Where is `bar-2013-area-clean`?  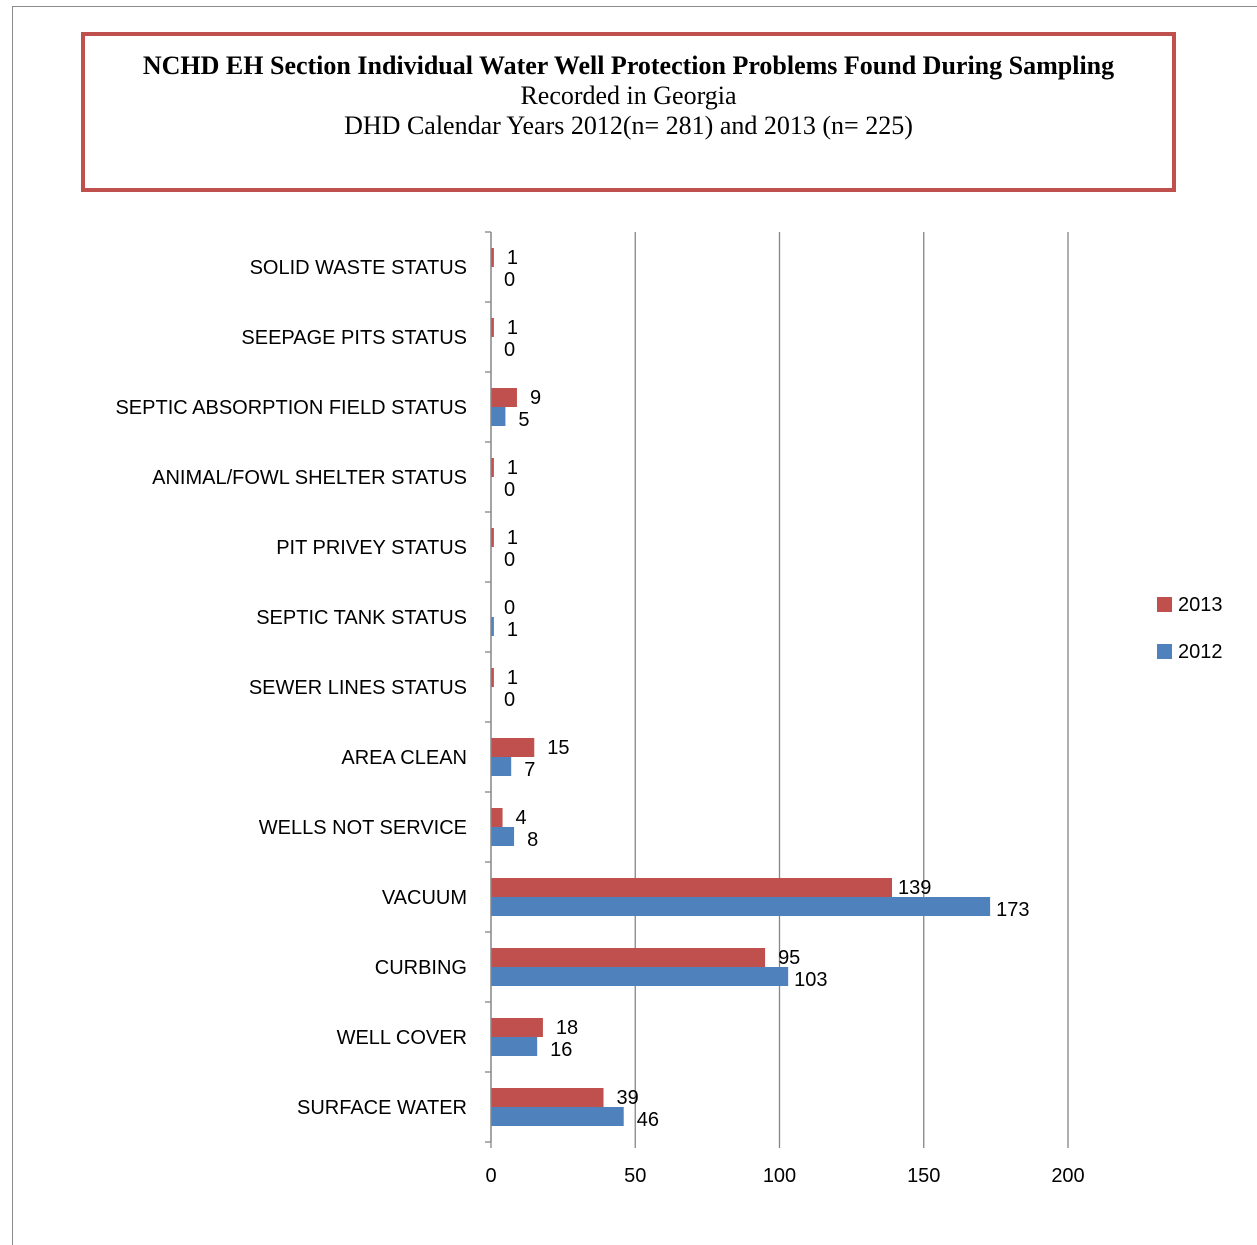
bar-2013-area-clean is located at coordinates (513, 747).